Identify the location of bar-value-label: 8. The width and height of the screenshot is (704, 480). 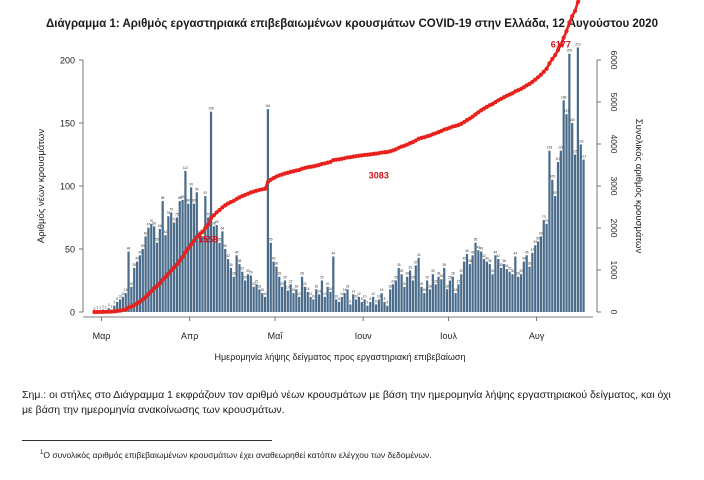
(117, 299).